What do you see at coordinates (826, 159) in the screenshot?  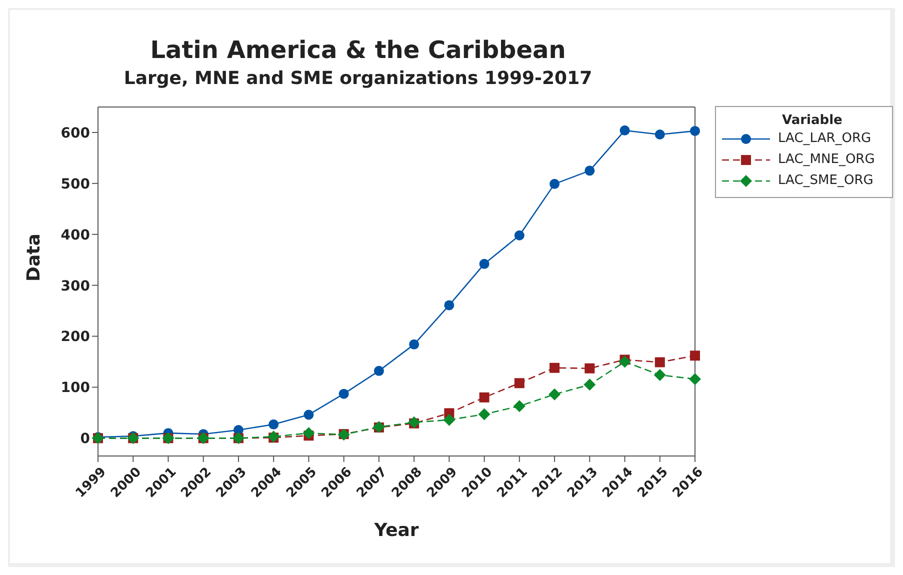 I see `legend-label: LAC_MNE_ORG` at bounding box center [826, 159].